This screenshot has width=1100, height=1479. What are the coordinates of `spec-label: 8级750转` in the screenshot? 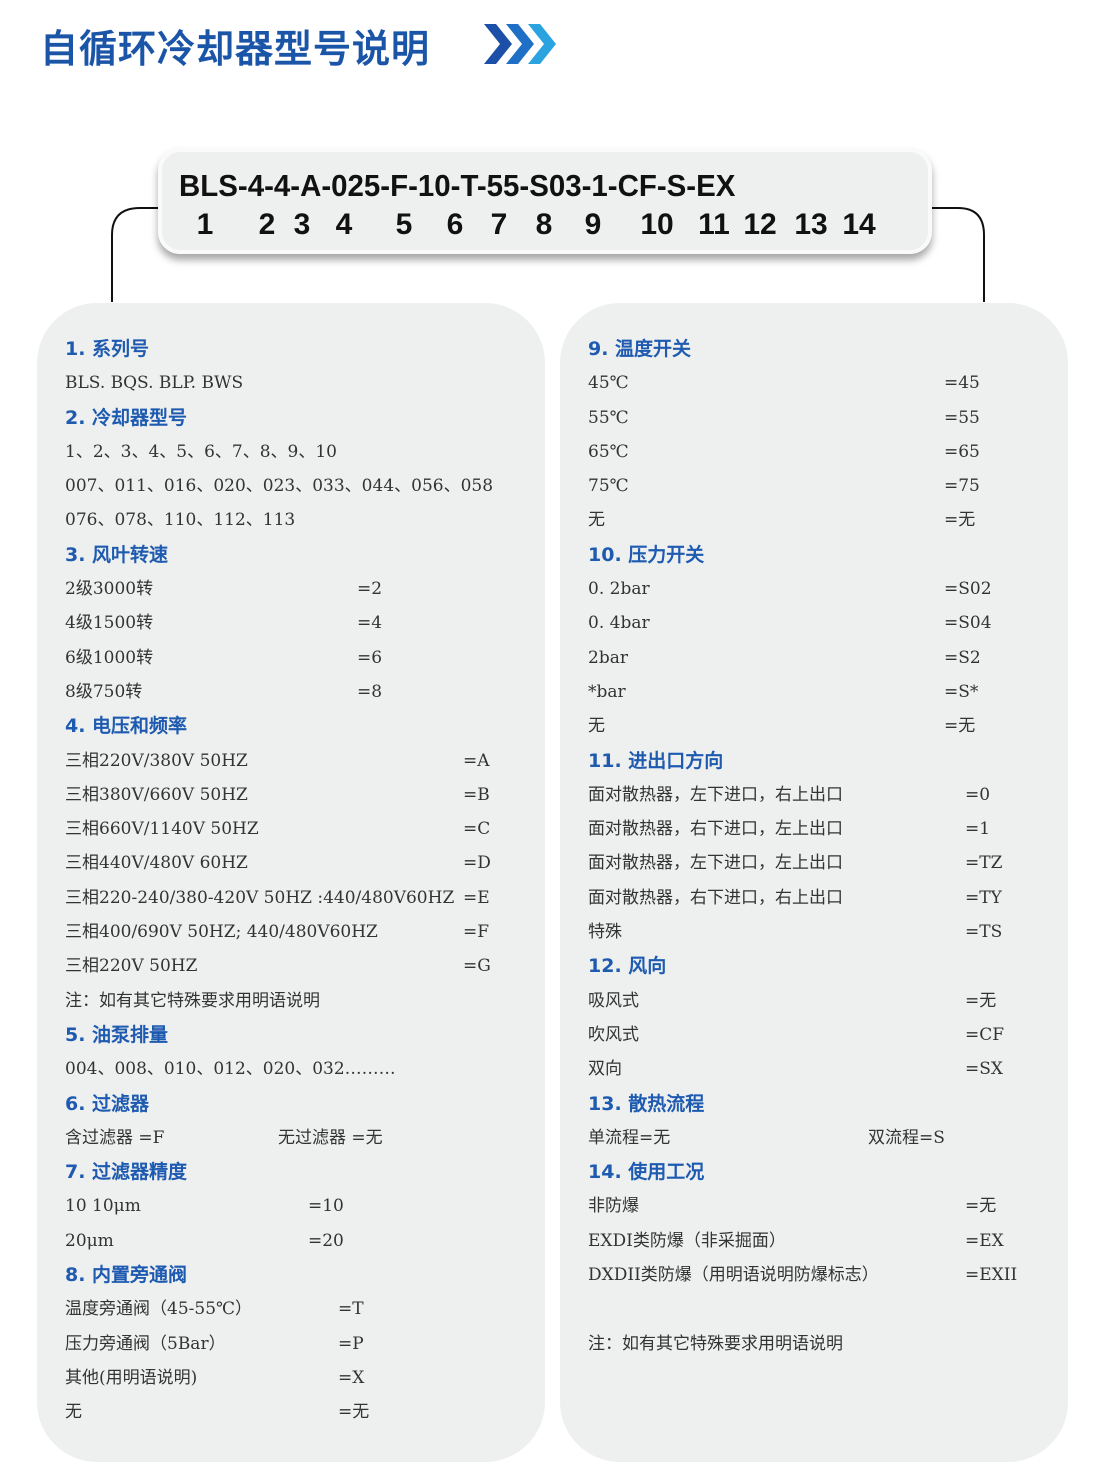 It's located at (104, 691).